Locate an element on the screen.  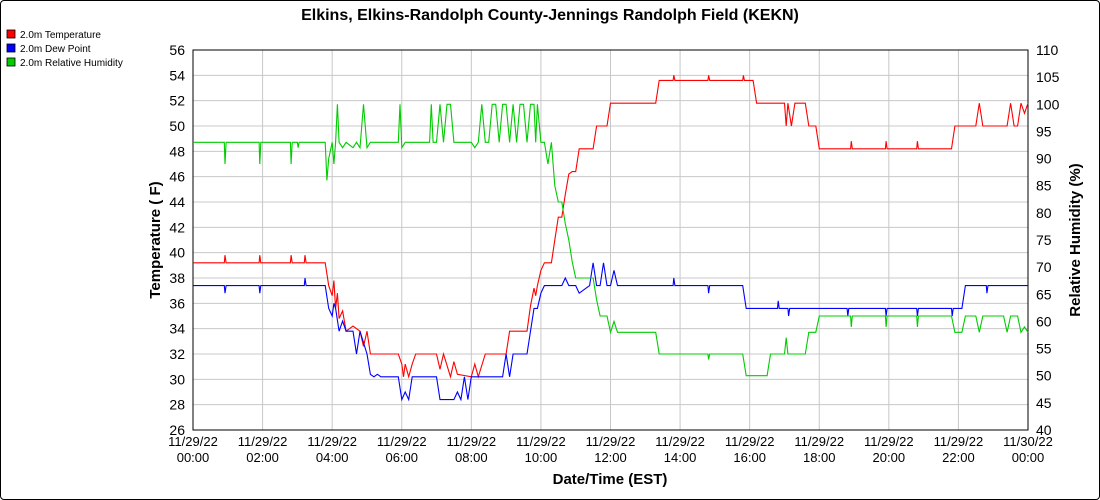
y-tick-label: 34 is located at coordinates (177, 329).